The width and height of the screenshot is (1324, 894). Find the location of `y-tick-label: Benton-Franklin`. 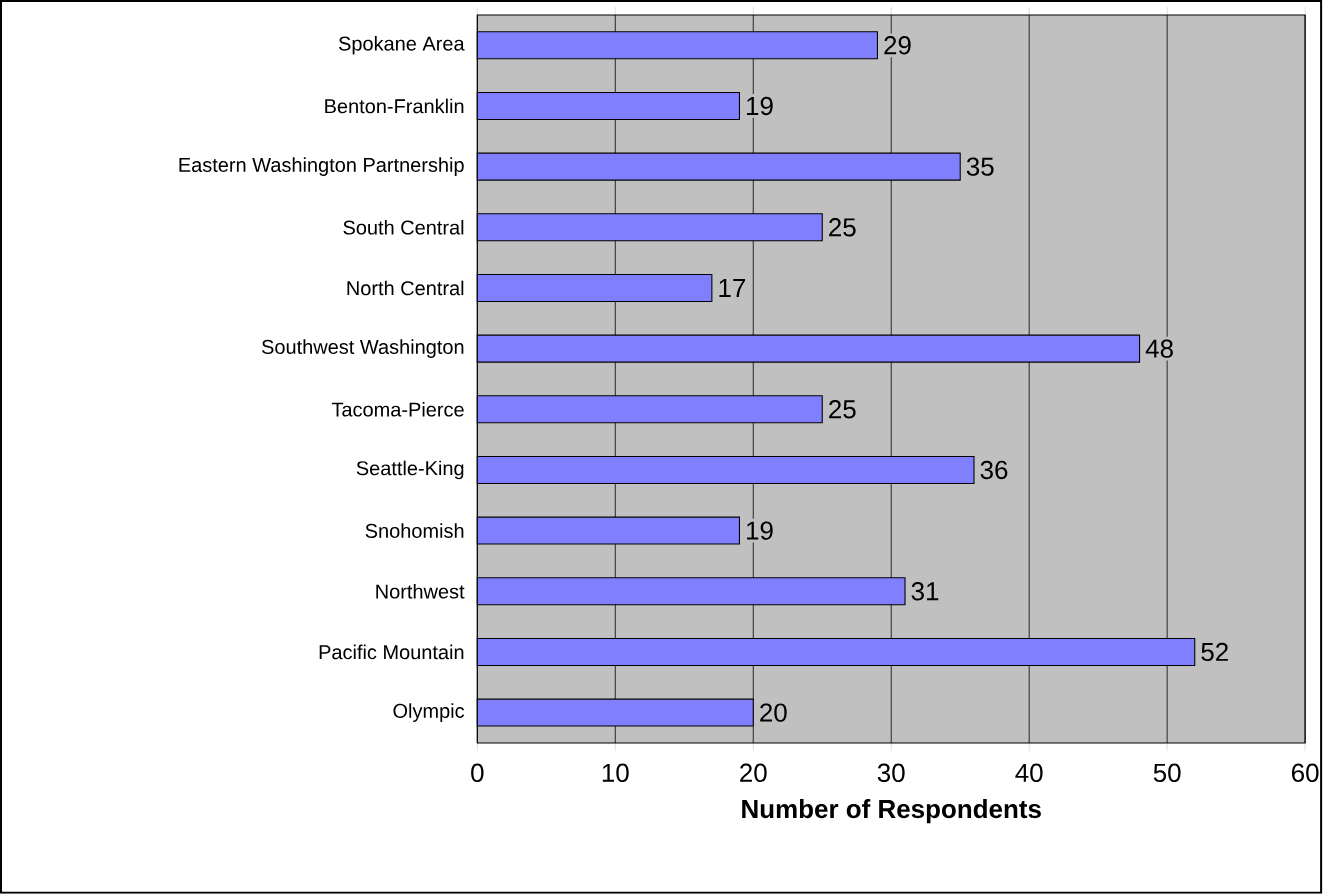

y-tick-label: Benton-Franklin is located at coordinates (394, 106).